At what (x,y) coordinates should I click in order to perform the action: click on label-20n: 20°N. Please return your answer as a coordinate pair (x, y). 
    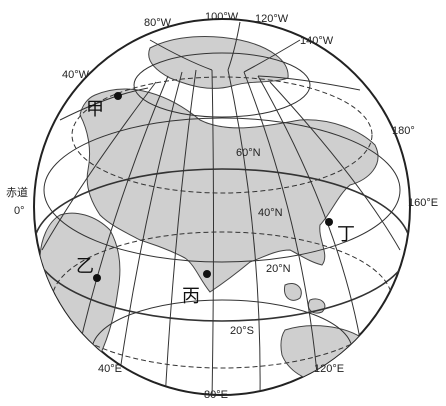
    Looking at the image, I should click on (278, 269).